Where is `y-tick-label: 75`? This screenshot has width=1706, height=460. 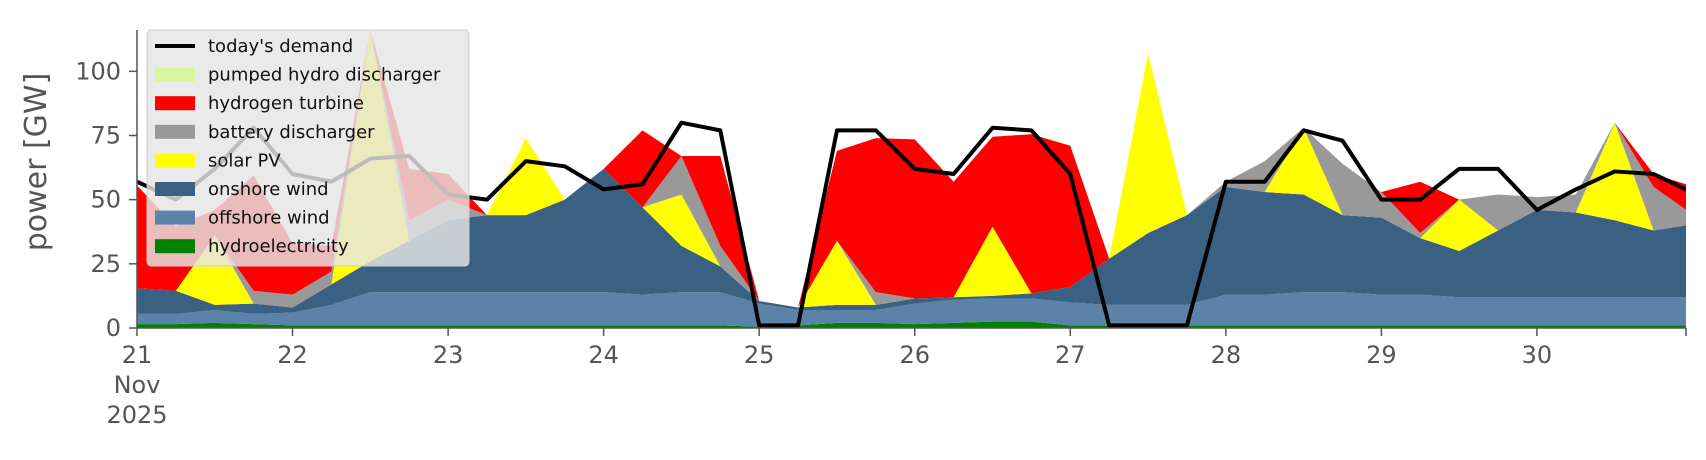 y-tick-label: 75 is located at coordinates (105, 136).